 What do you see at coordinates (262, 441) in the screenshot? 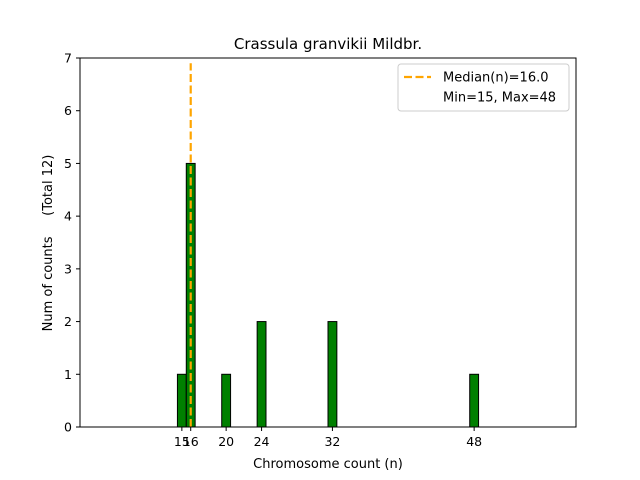
I see `x-tick-label-24: 24` at bounding box center [262, 441].